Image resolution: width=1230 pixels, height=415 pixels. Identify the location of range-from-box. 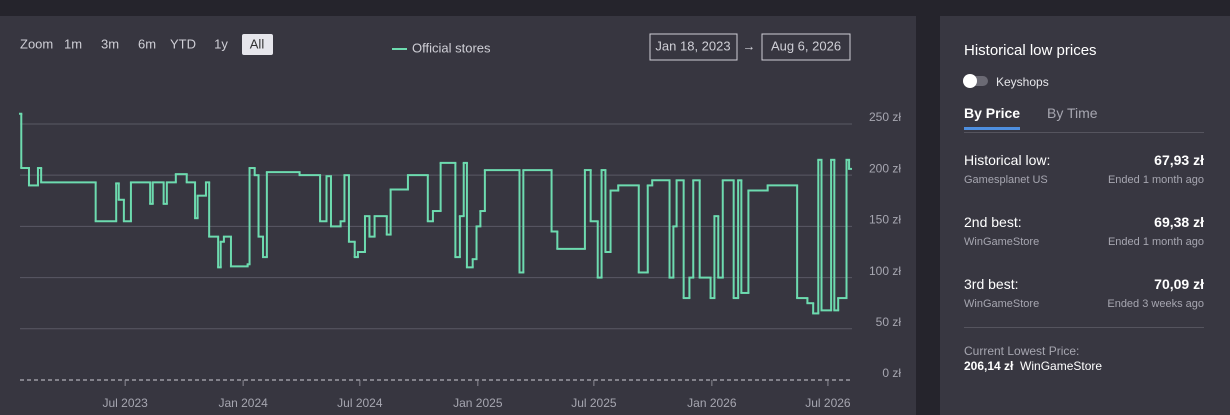
(693, 47).